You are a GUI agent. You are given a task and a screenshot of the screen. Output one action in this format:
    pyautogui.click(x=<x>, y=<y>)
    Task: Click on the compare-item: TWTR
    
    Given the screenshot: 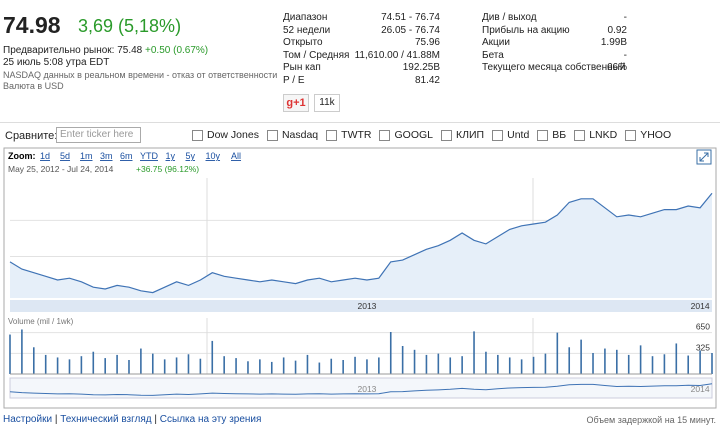 What is the action you would take?
    pyautogui.click(x=356, y=135)
    